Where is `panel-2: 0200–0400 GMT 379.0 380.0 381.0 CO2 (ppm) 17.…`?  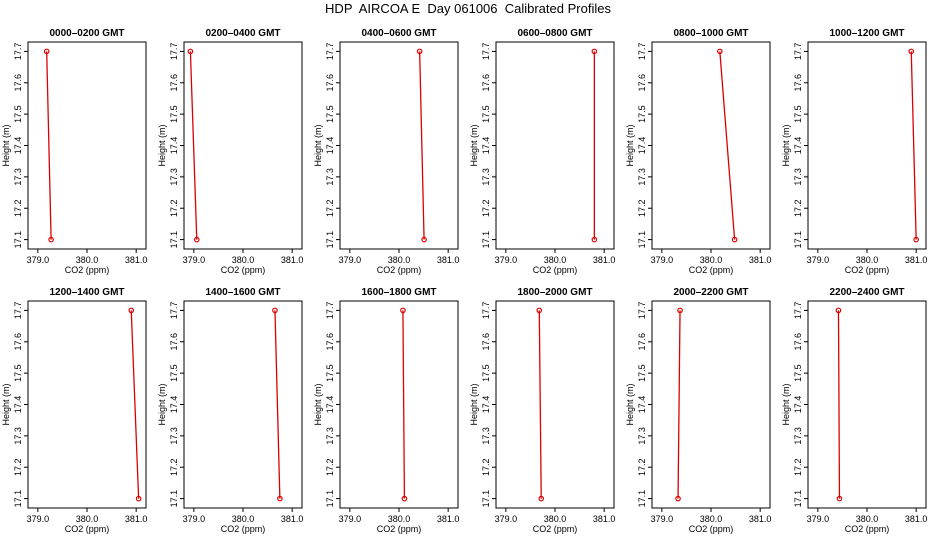 panel-2: 0200–0400 GMT 379.0 380.0 381.0 CO2 (ppm) 17.… is located at coordinates (230, 151).